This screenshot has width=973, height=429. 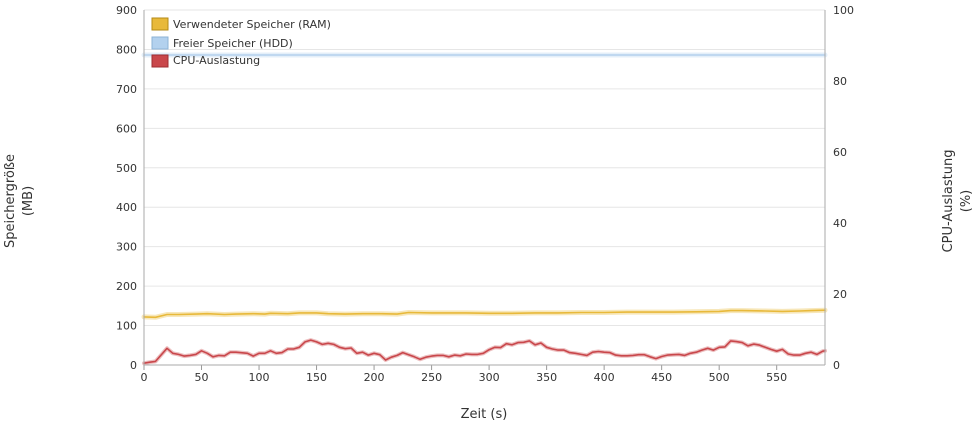 What do you see at coordinates (776, 377) in the screenshot?
I see `x-tick-label-11: 550` at bounding box center [776, 377].